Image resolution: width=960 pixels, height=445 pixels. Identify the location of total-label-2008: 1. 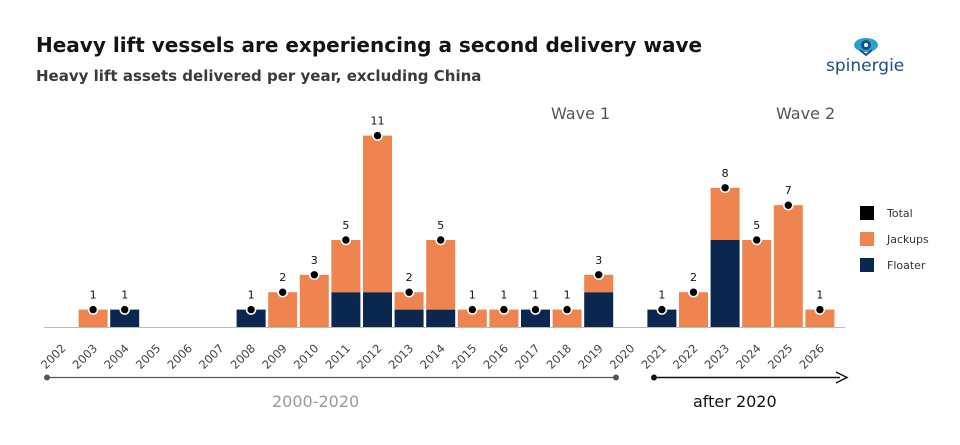
(251, 295).